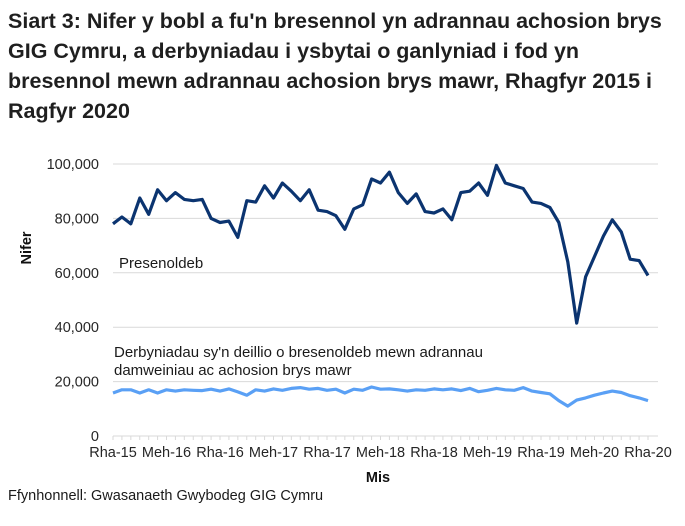  What do you see at coordinates (77, 383) in the screenshot?
I see `y-tick-label: 20,000` at bounding box center [77, 383].